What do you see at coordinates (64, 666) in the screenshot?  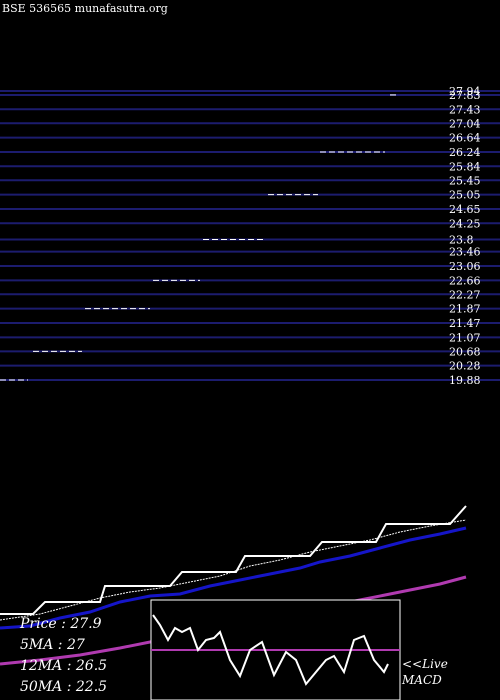 I see `ma12-stat: 12MA : 26.5` at bounding box center [64, 666].